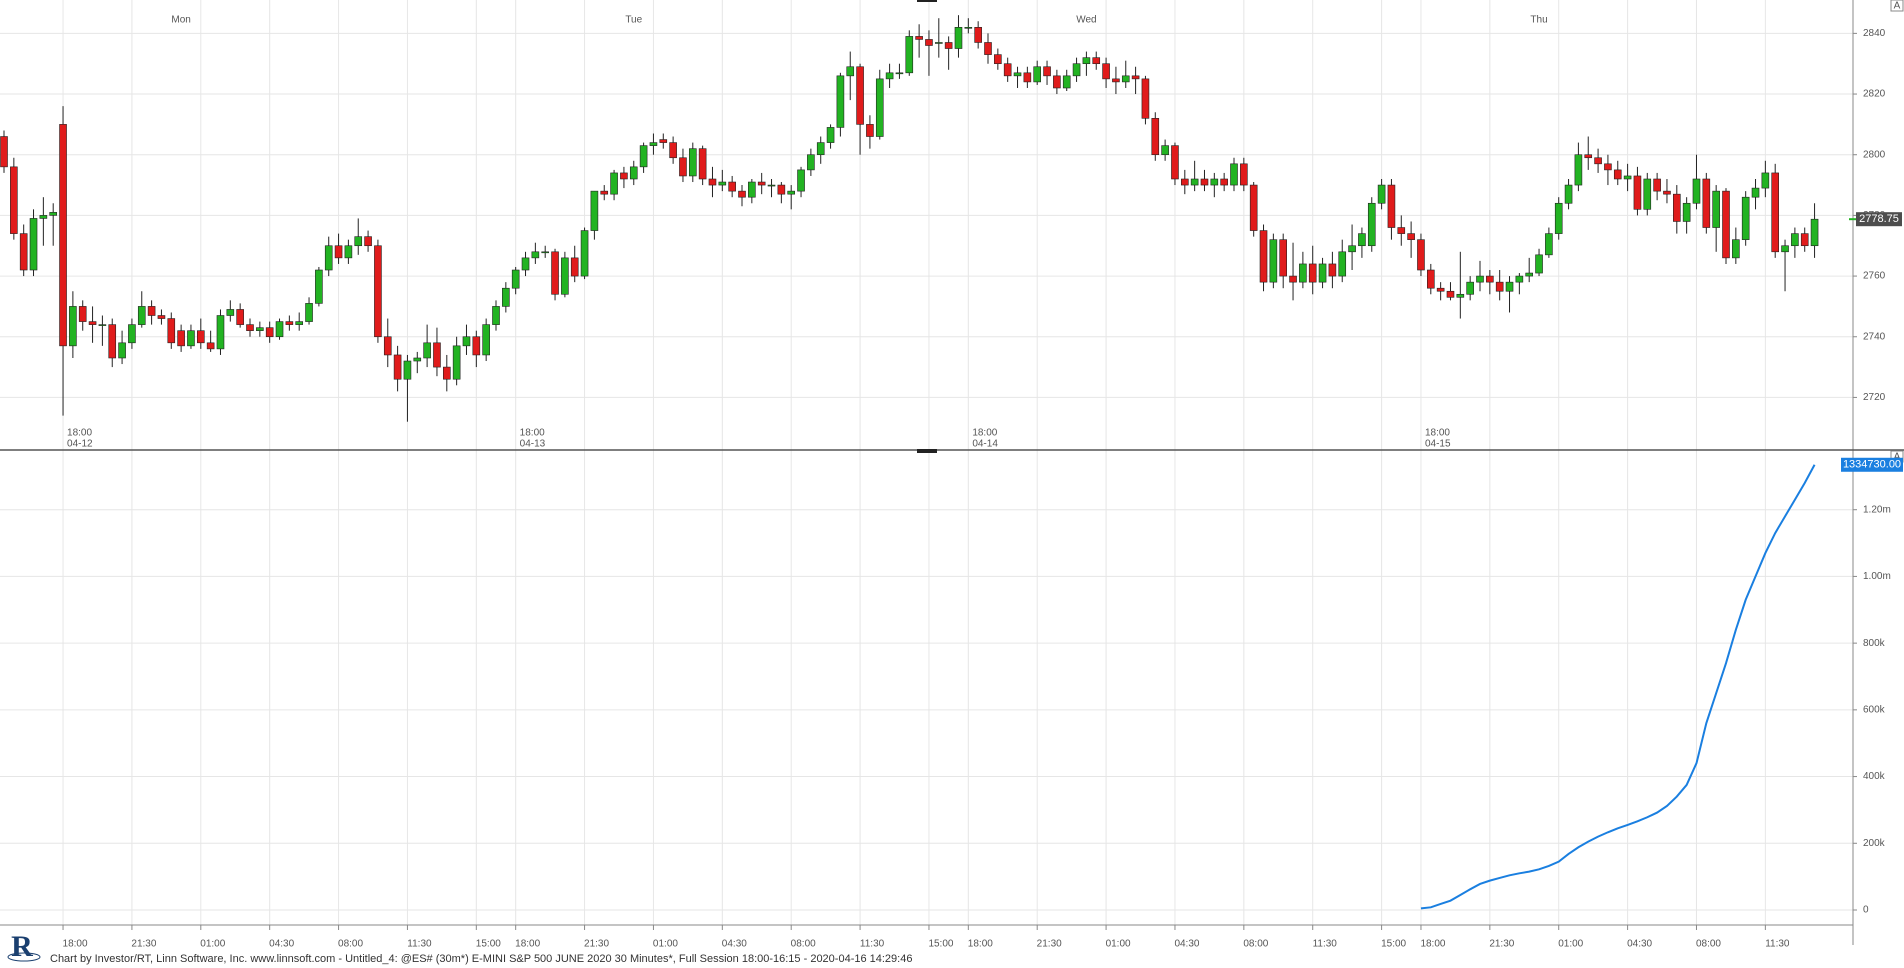  What do you see at coordinates (1618, 687) in the screenshot?
I see `cumulative-volume-line` at bounding box center [1618, 687].